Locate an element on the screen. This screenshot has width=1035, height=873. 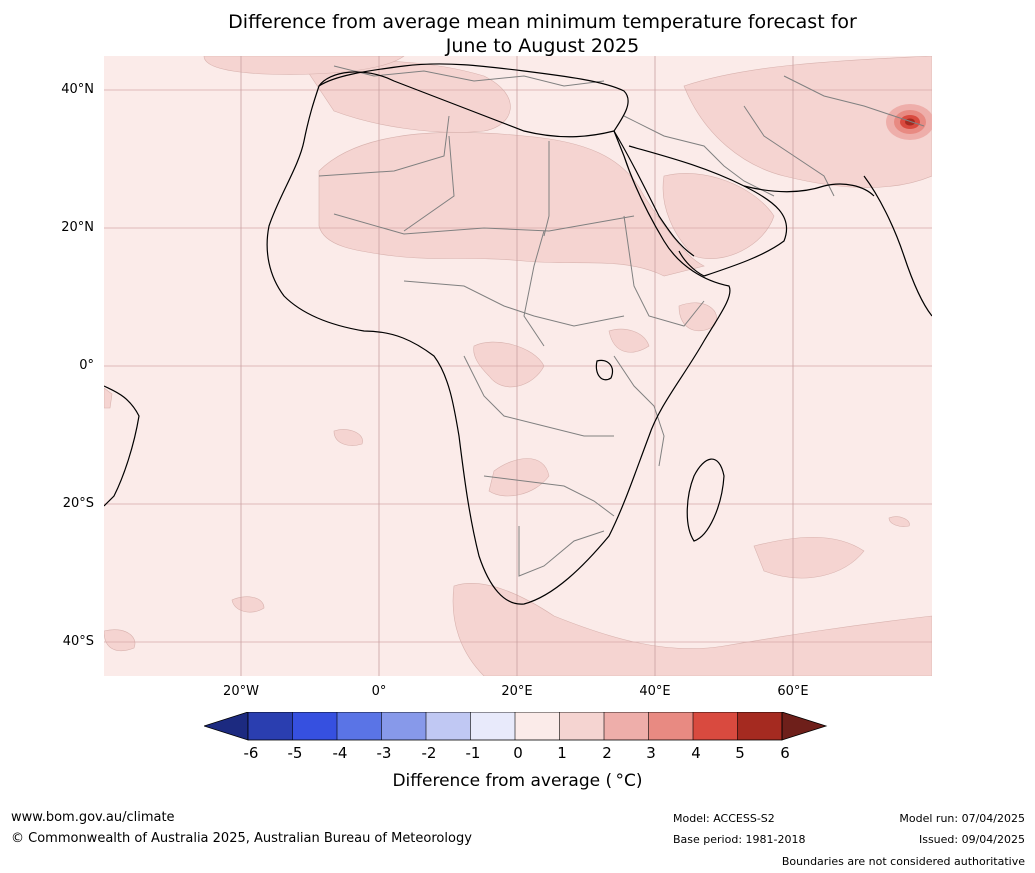
border-iran is located at coordinates (789, 151).